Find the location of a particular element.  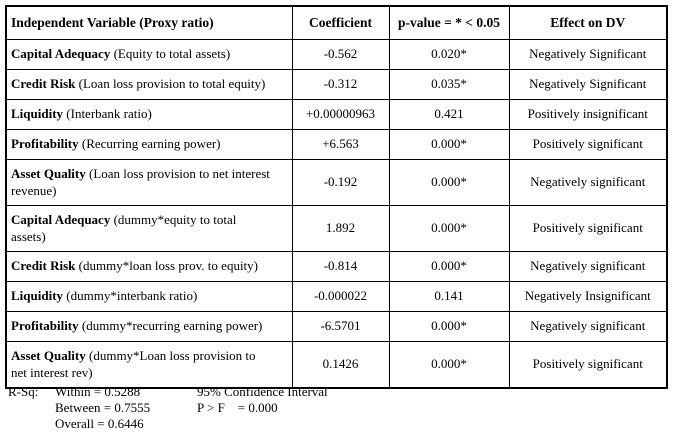

variable-cell: Profitability (Recurring earning power) is located at coordinates (149, 144).